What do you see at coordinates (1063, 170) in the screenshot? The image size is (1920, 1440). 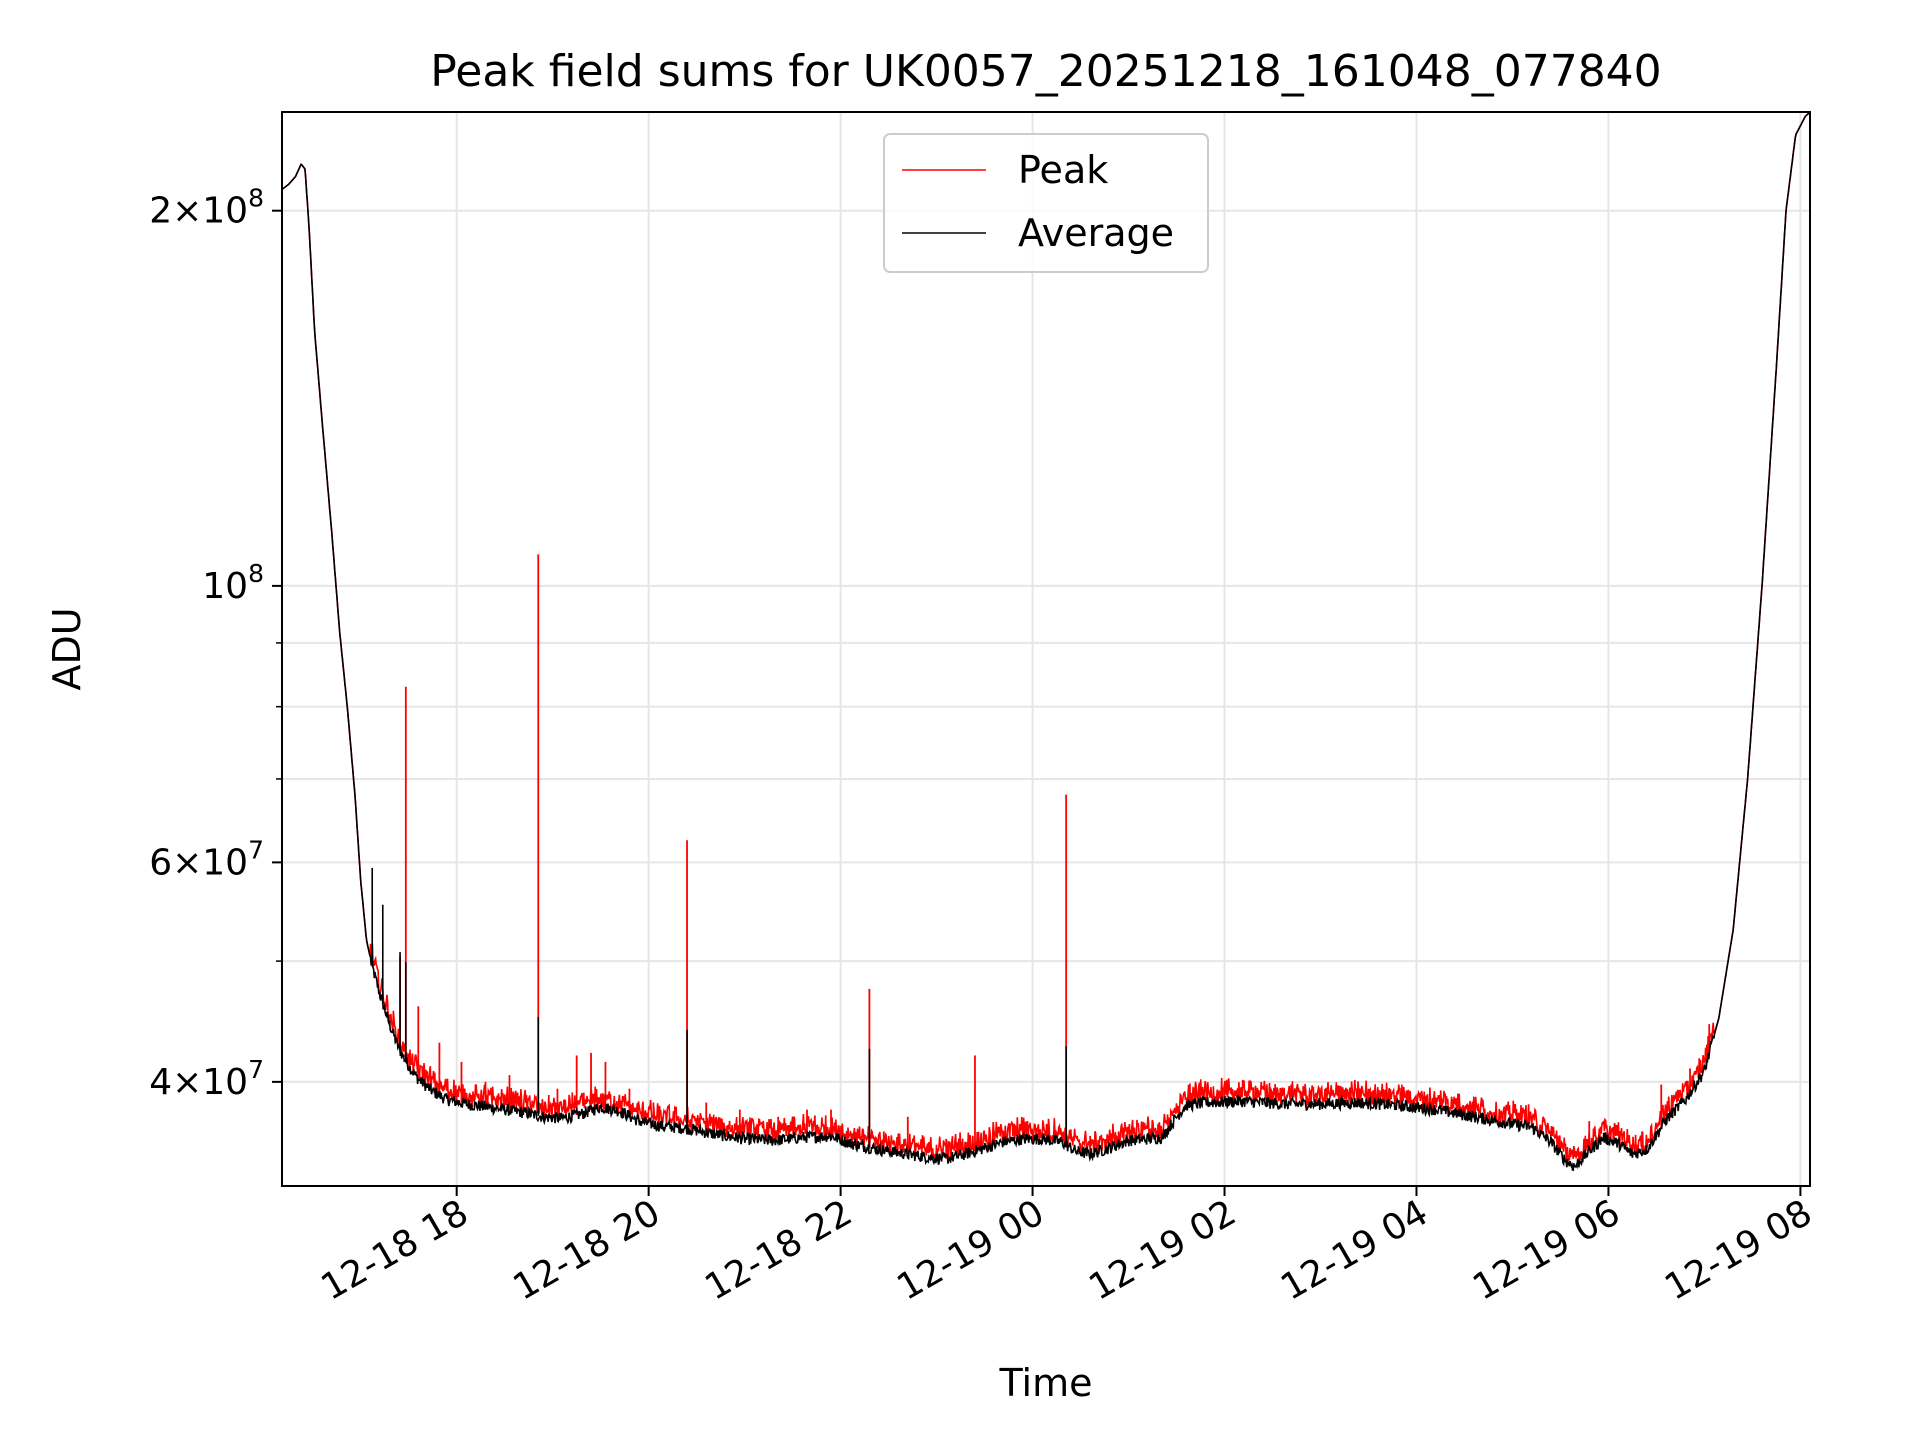 I see `legend-peak-label: Peak` at bounding box center [1063, 170].